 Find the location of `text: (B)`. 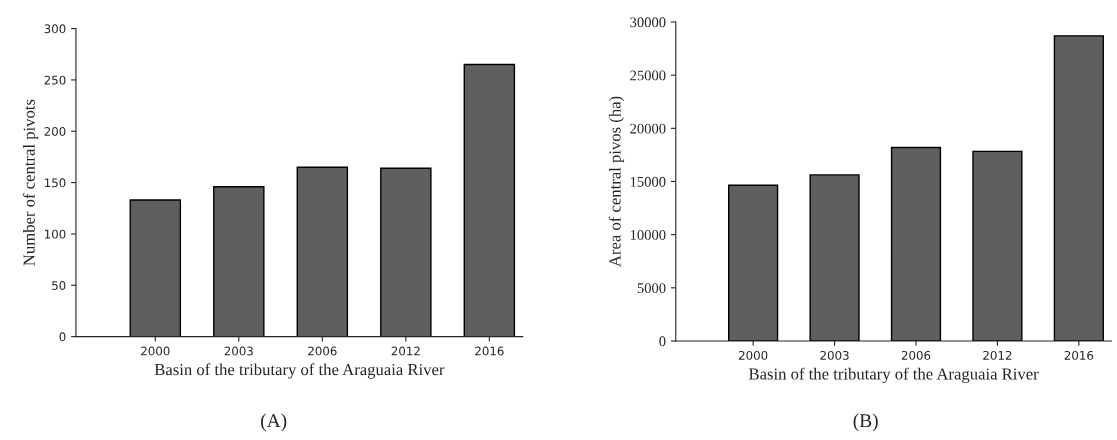

text: (B) is located at coordinates (865, 422).